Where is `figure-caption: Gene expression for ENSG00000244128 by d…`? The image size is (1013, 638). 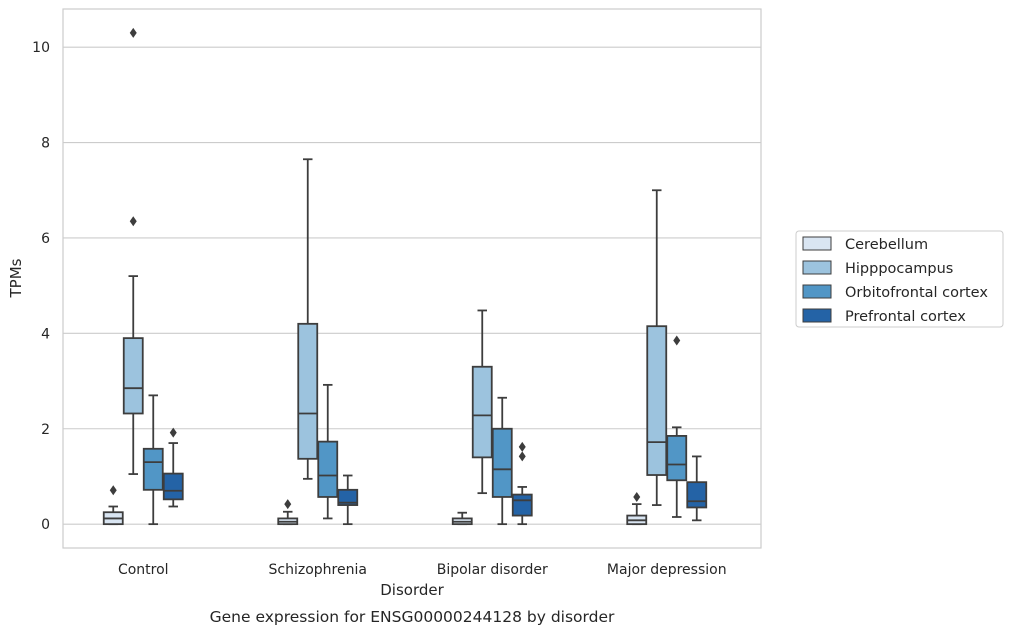
figure-caption: Gene expression for ENSG00000244128 by d… is located at coordinates (412, 617).